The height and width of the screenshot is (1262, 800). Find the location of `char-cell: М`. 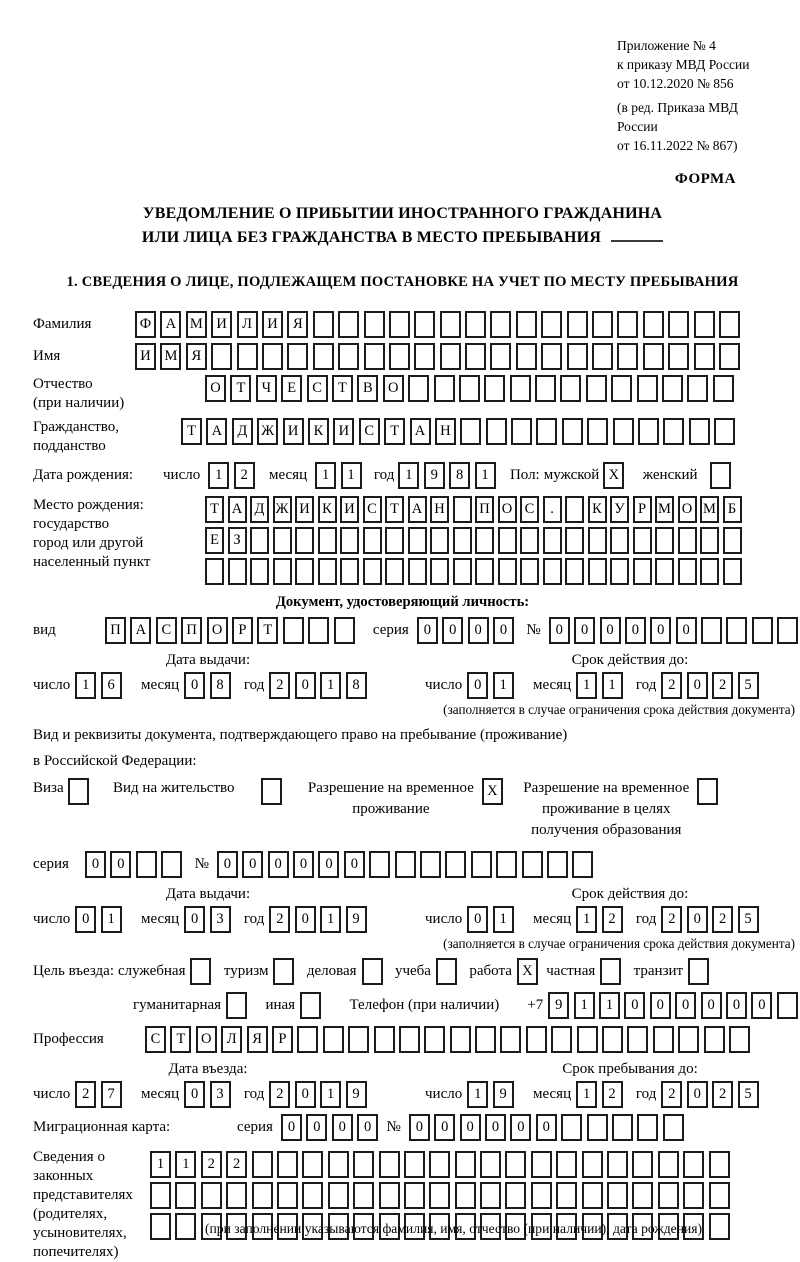

char-cell: М is located at coordinates (709, 509).